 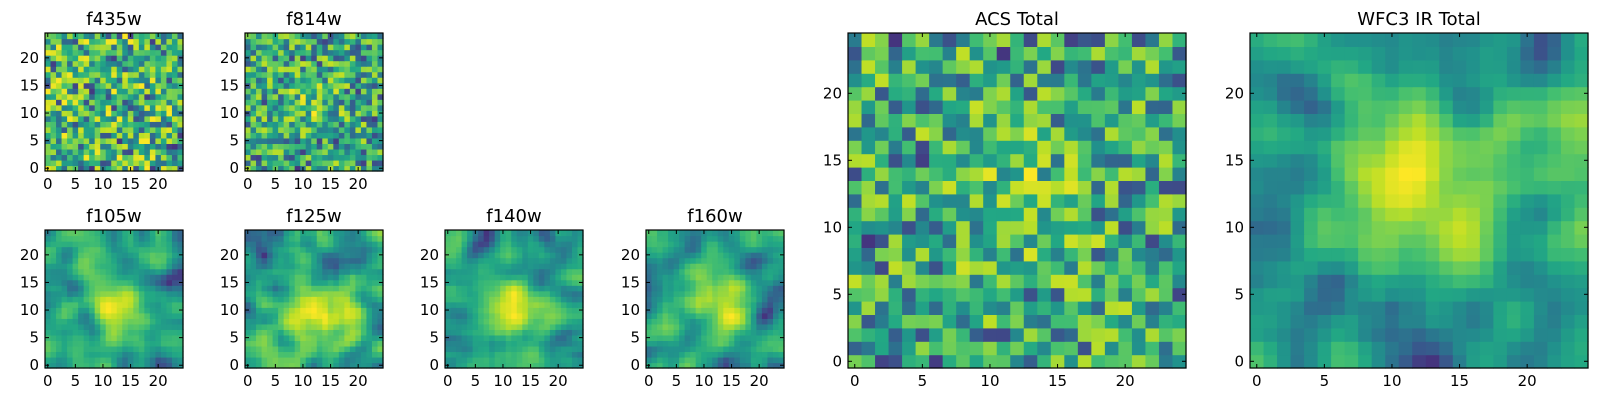 What do you see at coordinates (558, 381) in the screenshot?
I see `x-tick-label: 20` at bounding box center [558, 381].